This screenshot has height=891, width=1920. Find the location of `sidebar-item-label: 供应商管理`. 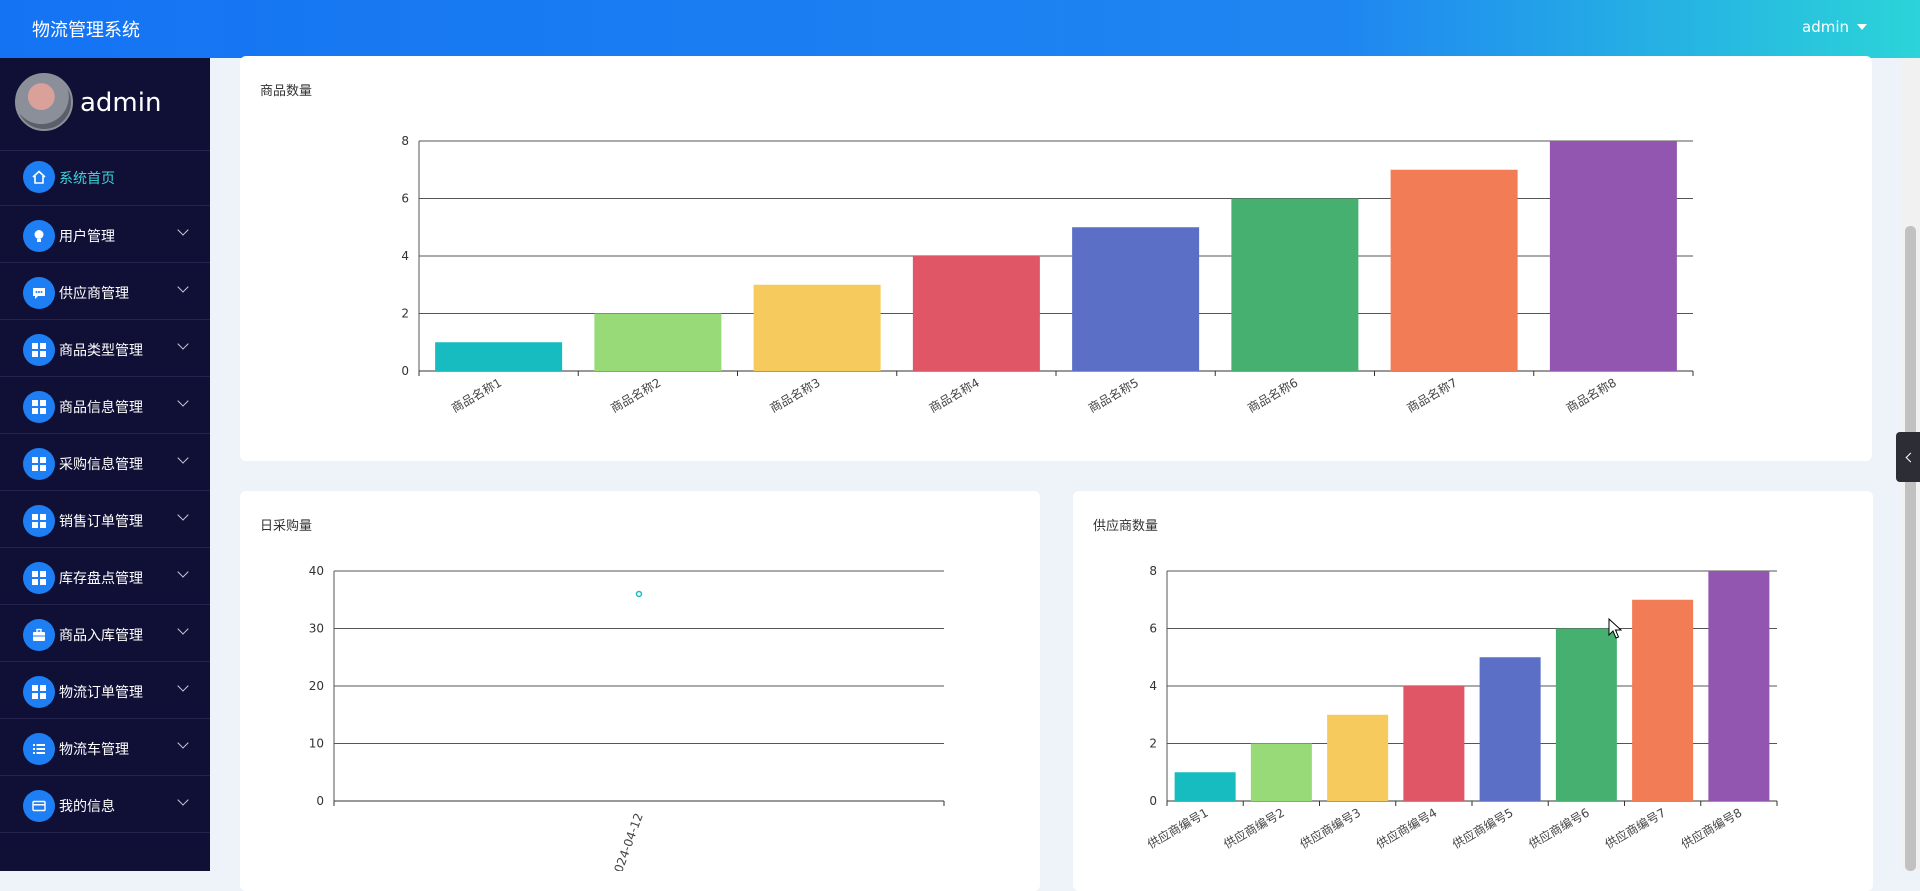

sidebar-item-label: 供应商管理 is located at coordinates (94, 294).